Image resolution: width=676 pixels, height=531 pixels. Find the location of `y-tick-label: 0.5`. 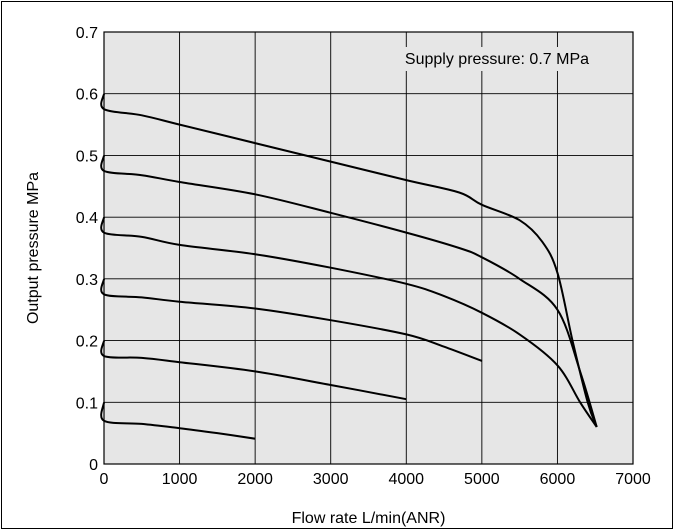

y-tick-label: 0.5 is located at coordinates (87, 156).